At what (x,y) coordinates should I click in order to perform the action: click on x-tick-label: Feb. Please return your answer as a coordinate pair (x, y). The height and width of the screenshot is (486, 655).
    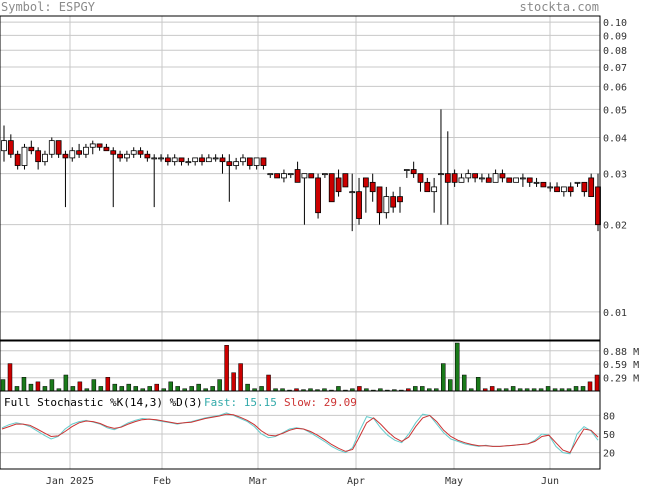
    Looking at the image, I should click on (162, 481).